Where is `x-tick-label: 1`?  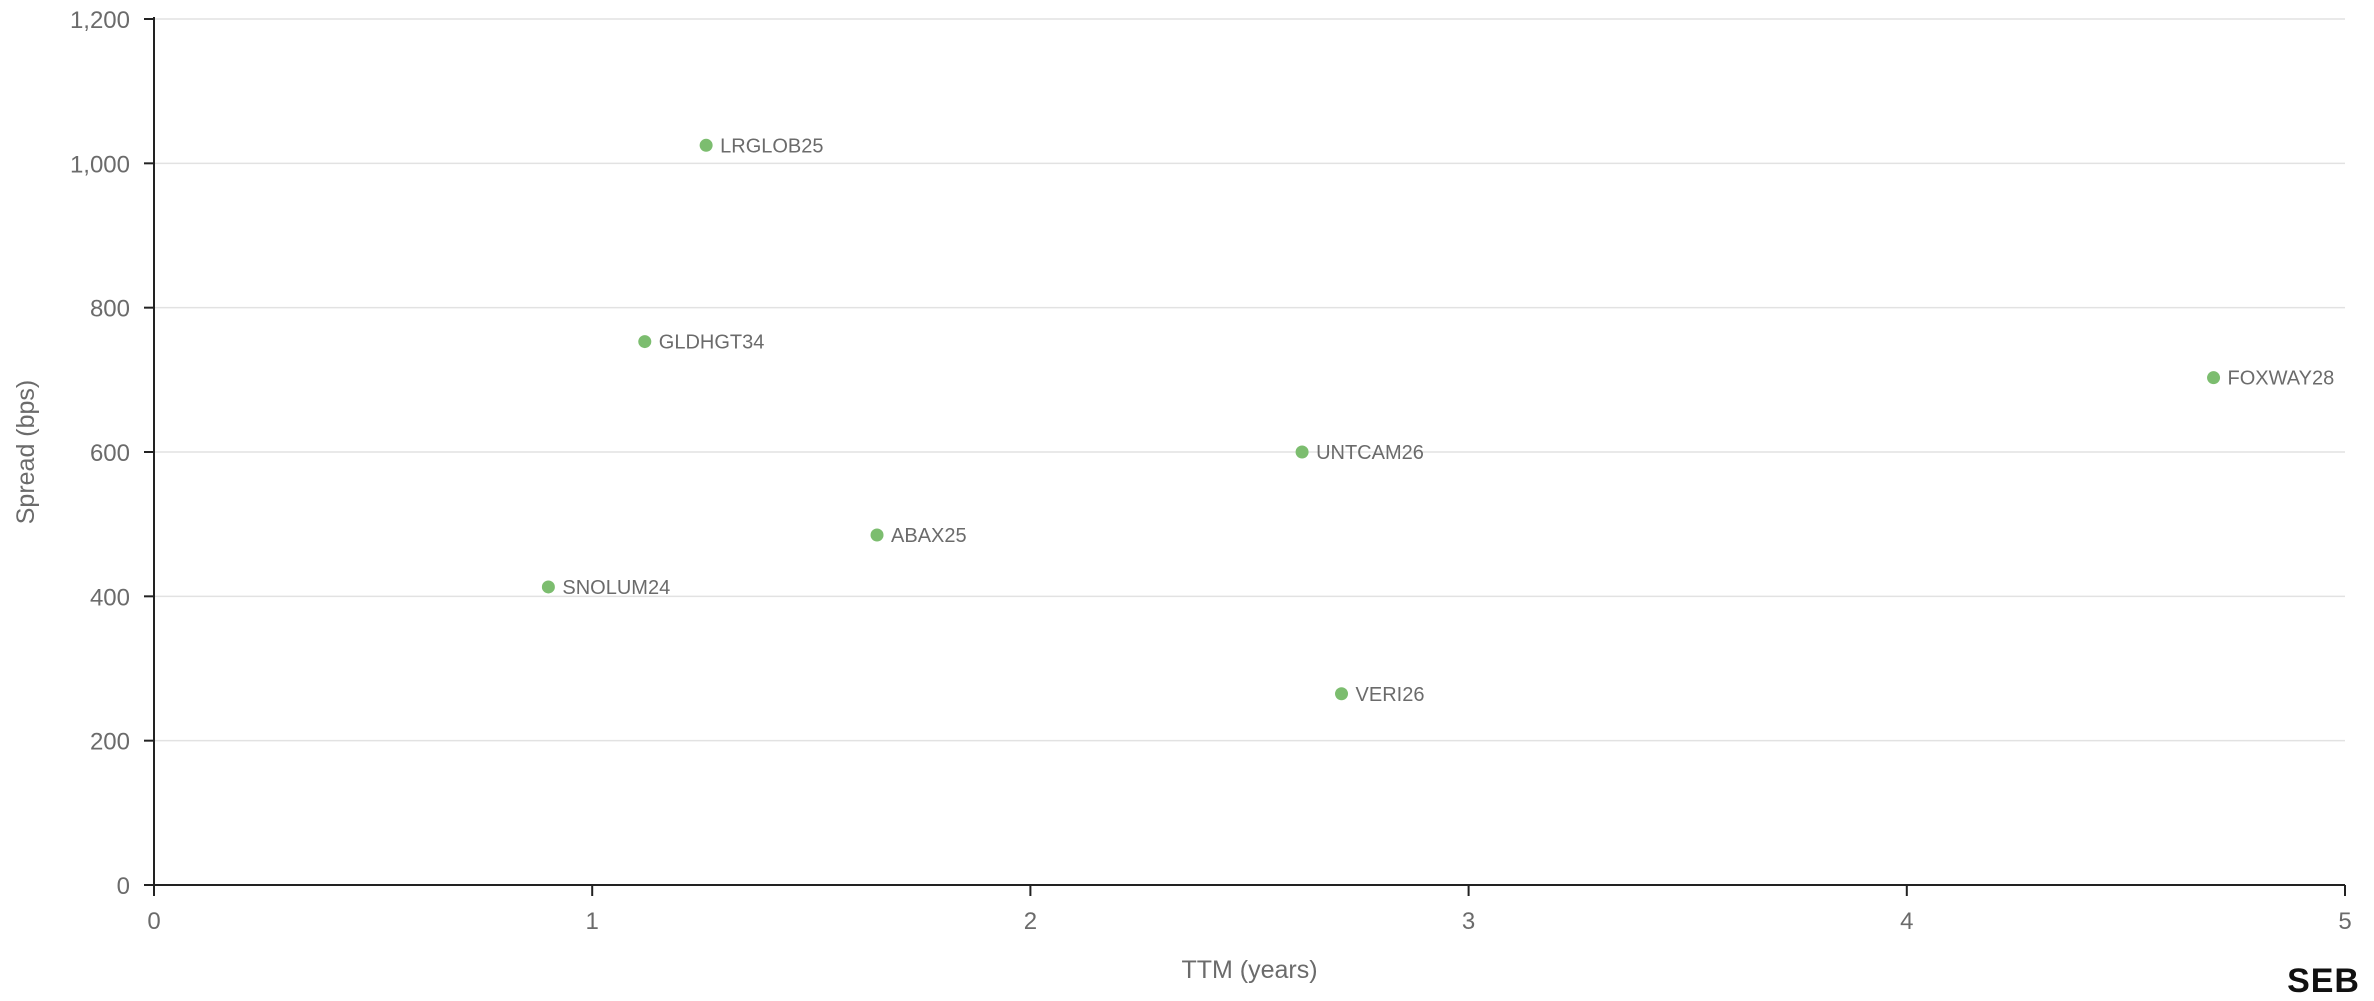 x-tick-label: 1 is located at coordinates (592, 921).